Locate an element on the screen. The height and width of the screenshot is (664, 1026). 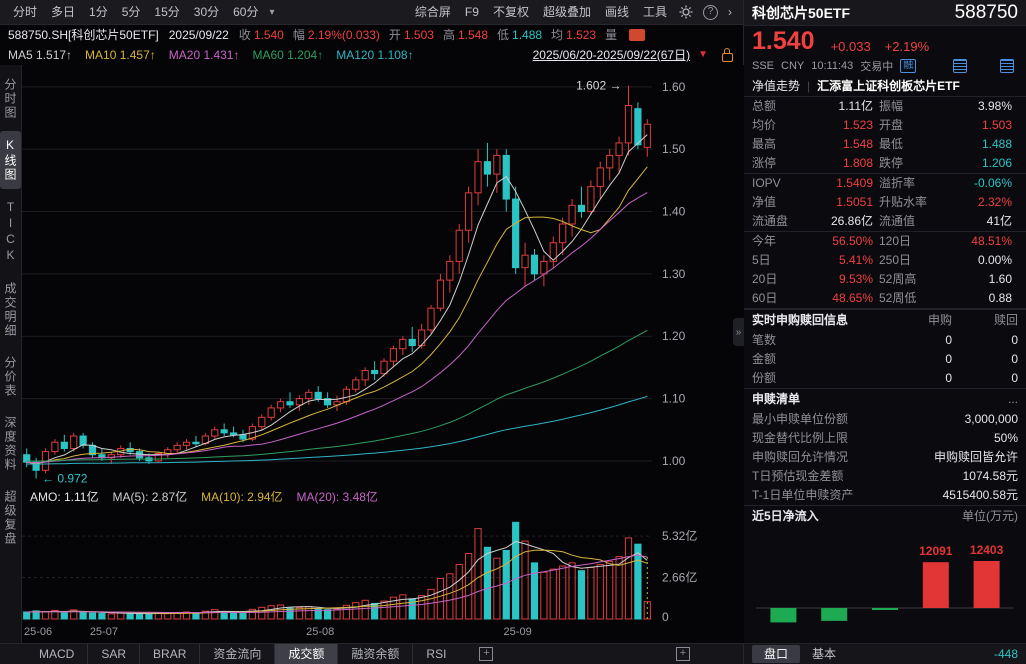
panel-header: 科创芯片50ETF 588750 is located at coordinates (885, 13).